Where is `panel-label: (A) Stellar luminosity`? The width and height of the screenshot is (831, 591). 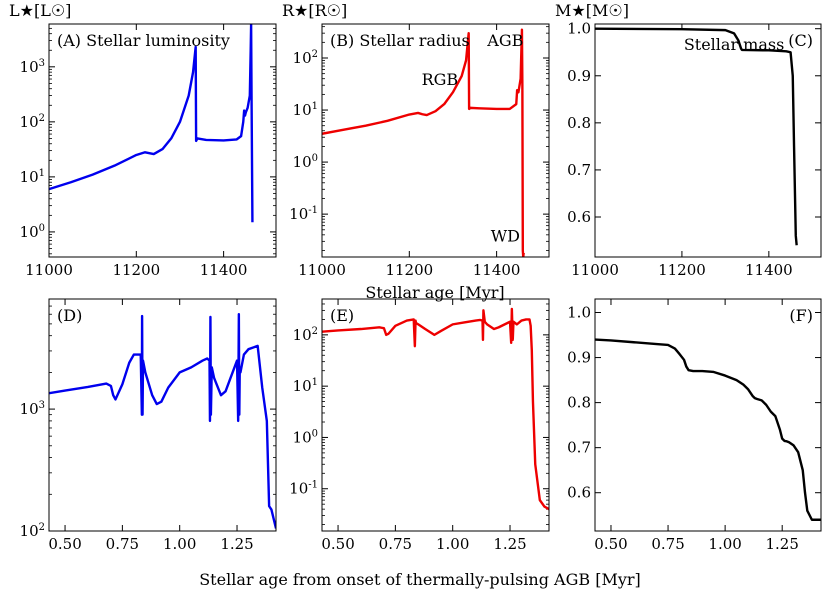 panel-label: (A) Stellar luminosity is located at coordinates (143, 40).